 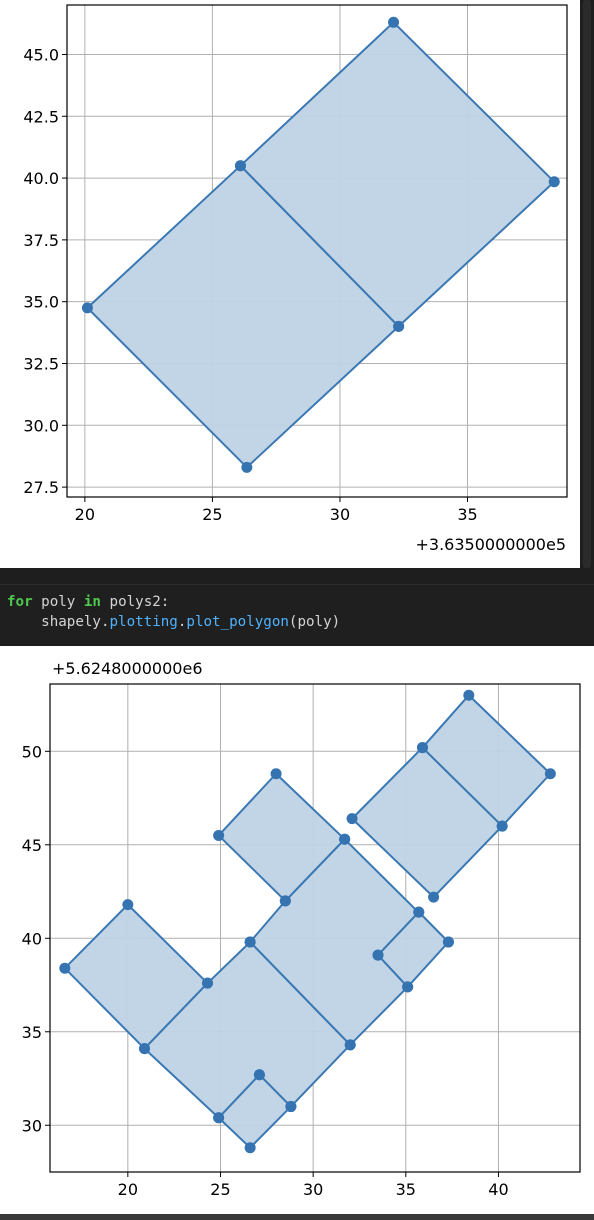 What do you see at coordinates (127, 668) in the screenshot?
I see `y-offset-text: +5.6248000000e6` at bounding box center [127, 668].